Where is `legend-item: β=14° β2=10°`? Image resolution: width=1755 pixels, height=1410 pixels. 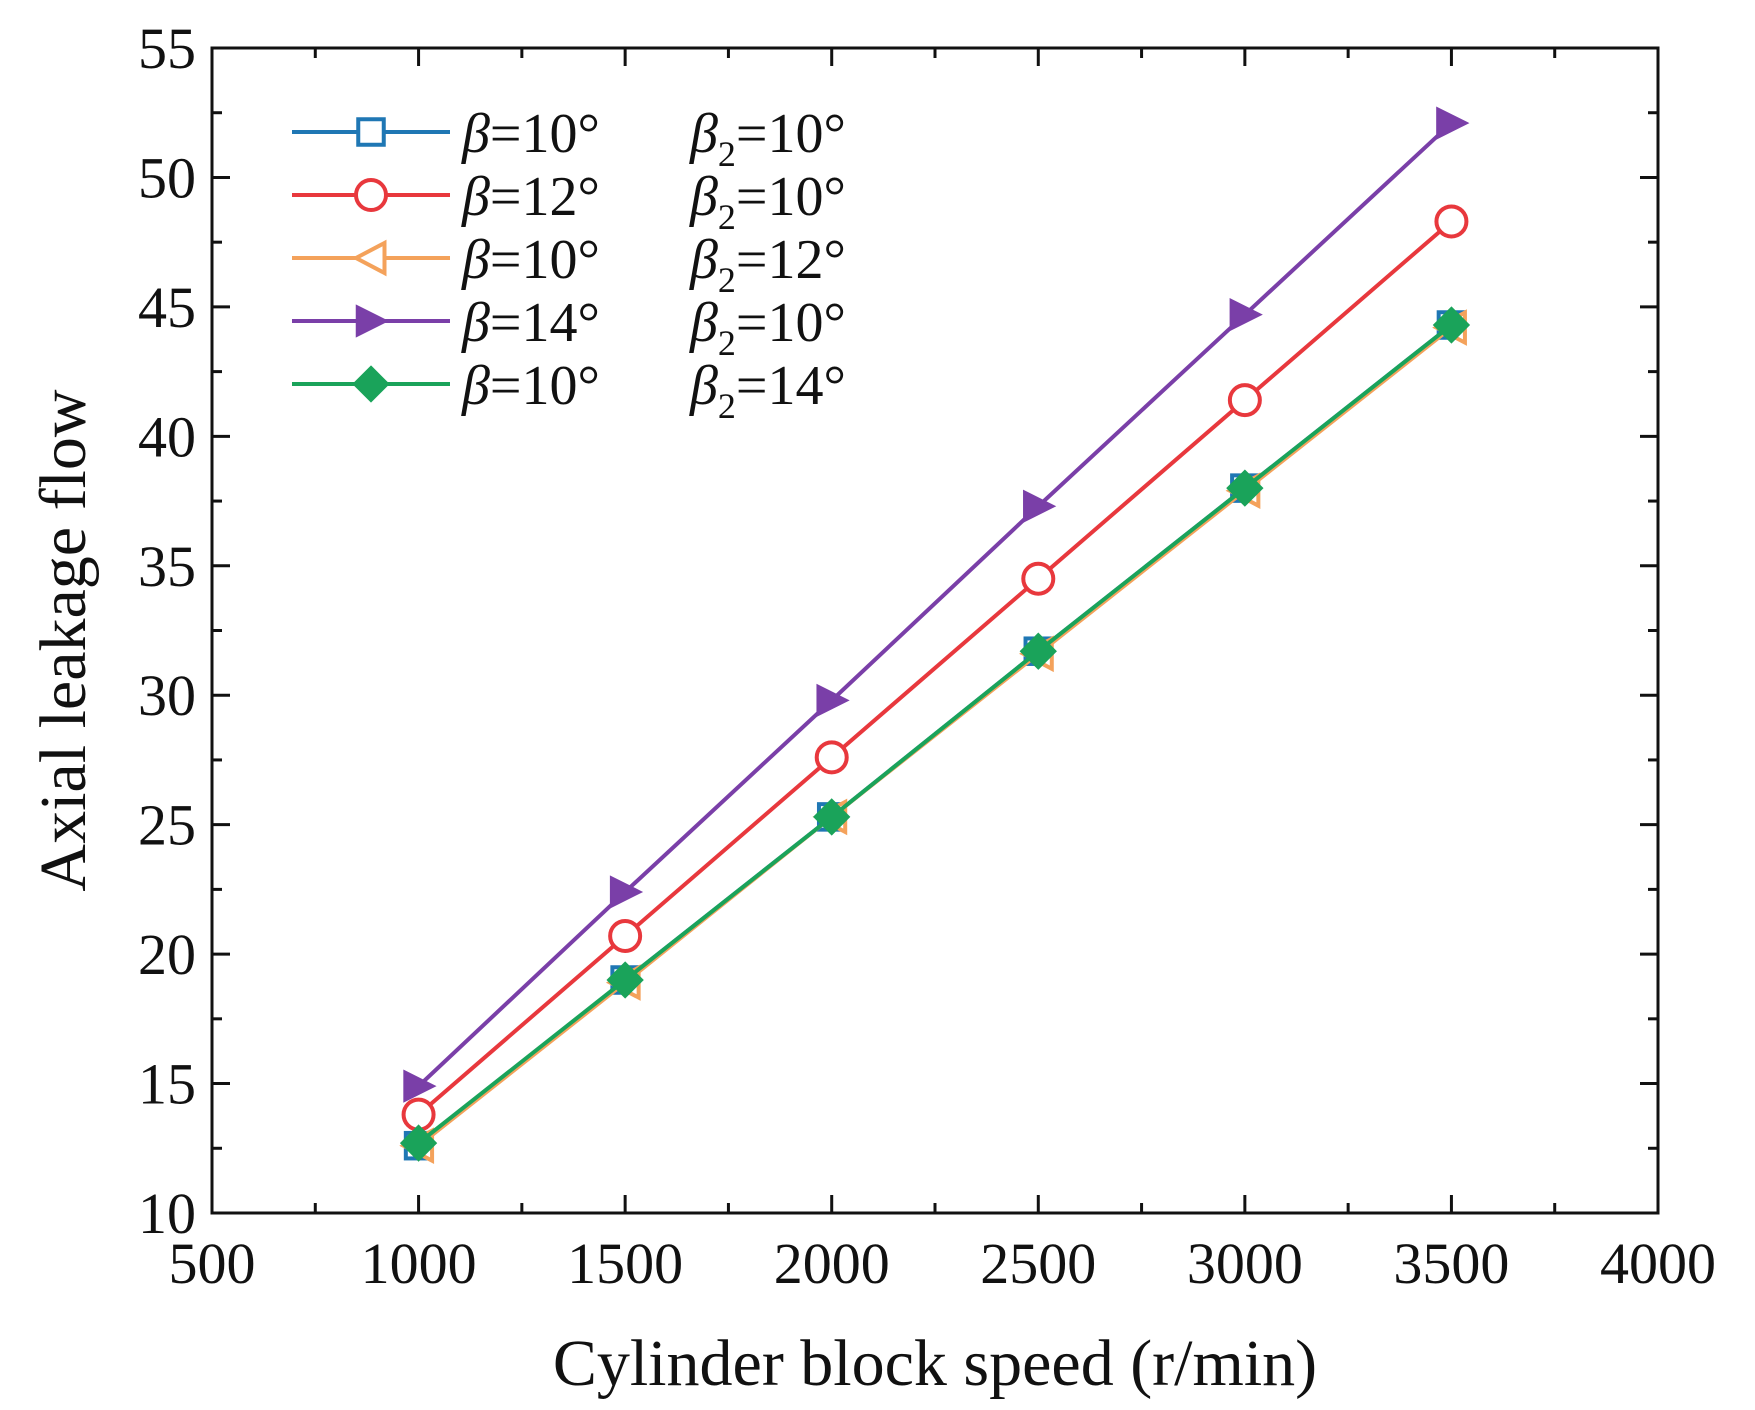 legend-item: β=14° β2=10° is located at coordinates (569, 327).